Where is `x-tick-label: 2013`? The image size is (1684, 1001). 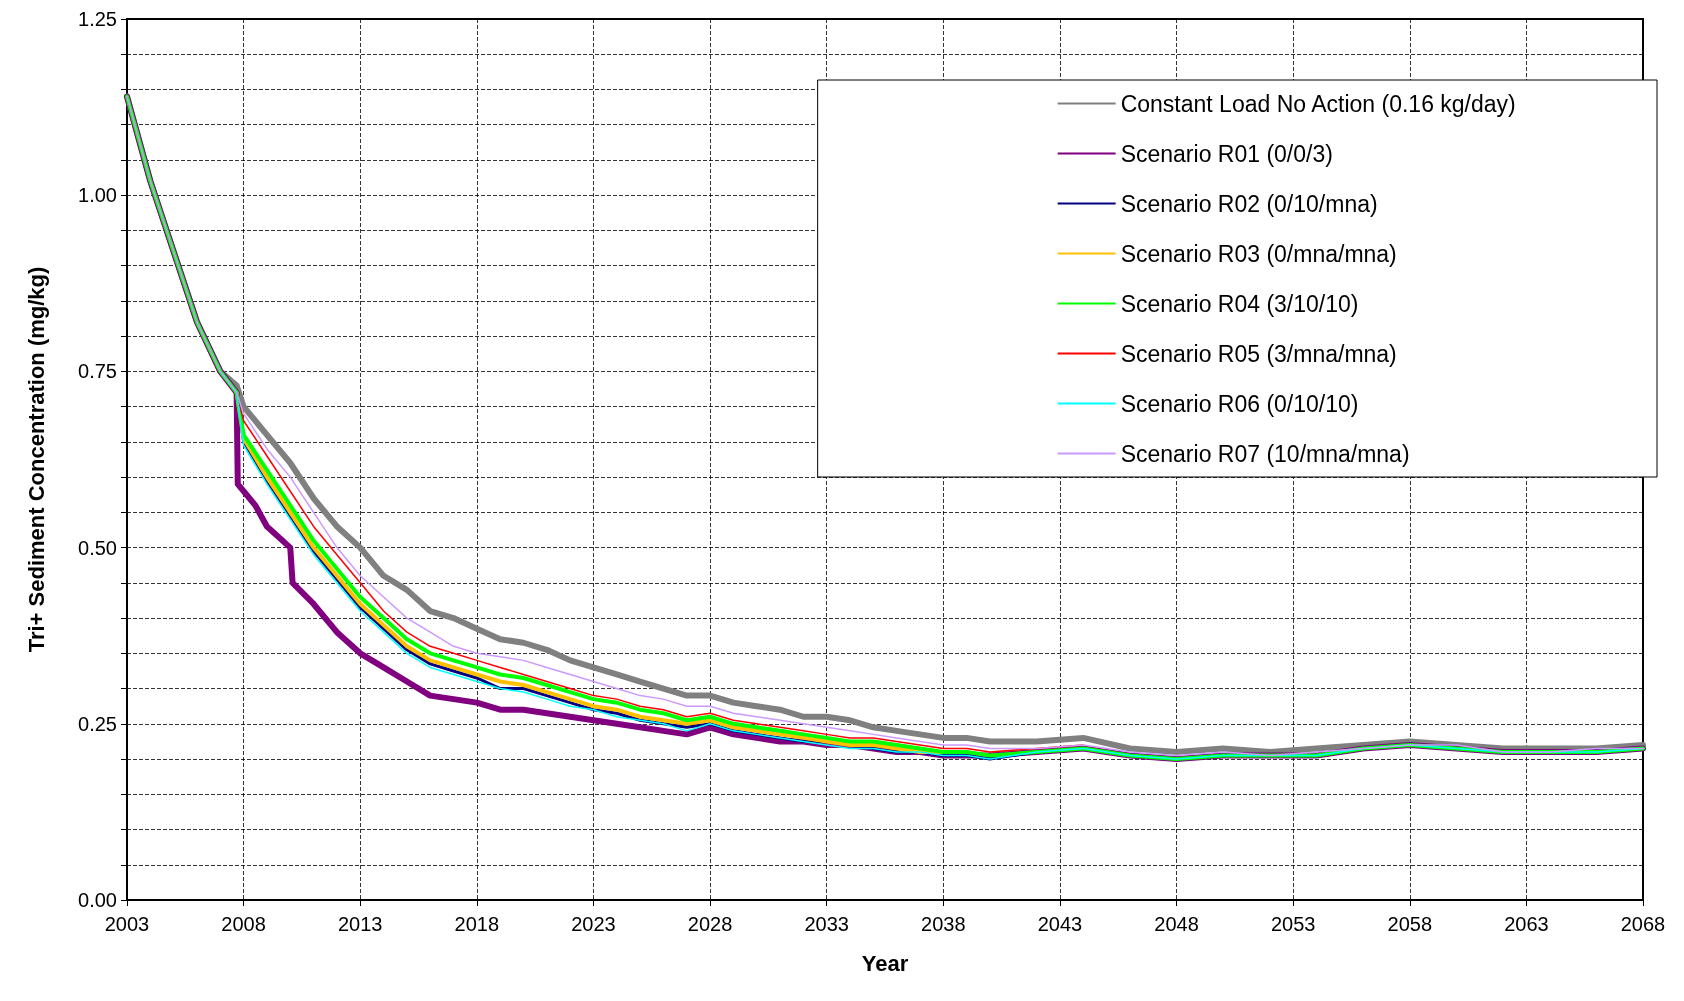 x-tick-label: 2013 is located at coordinates (360, 924).